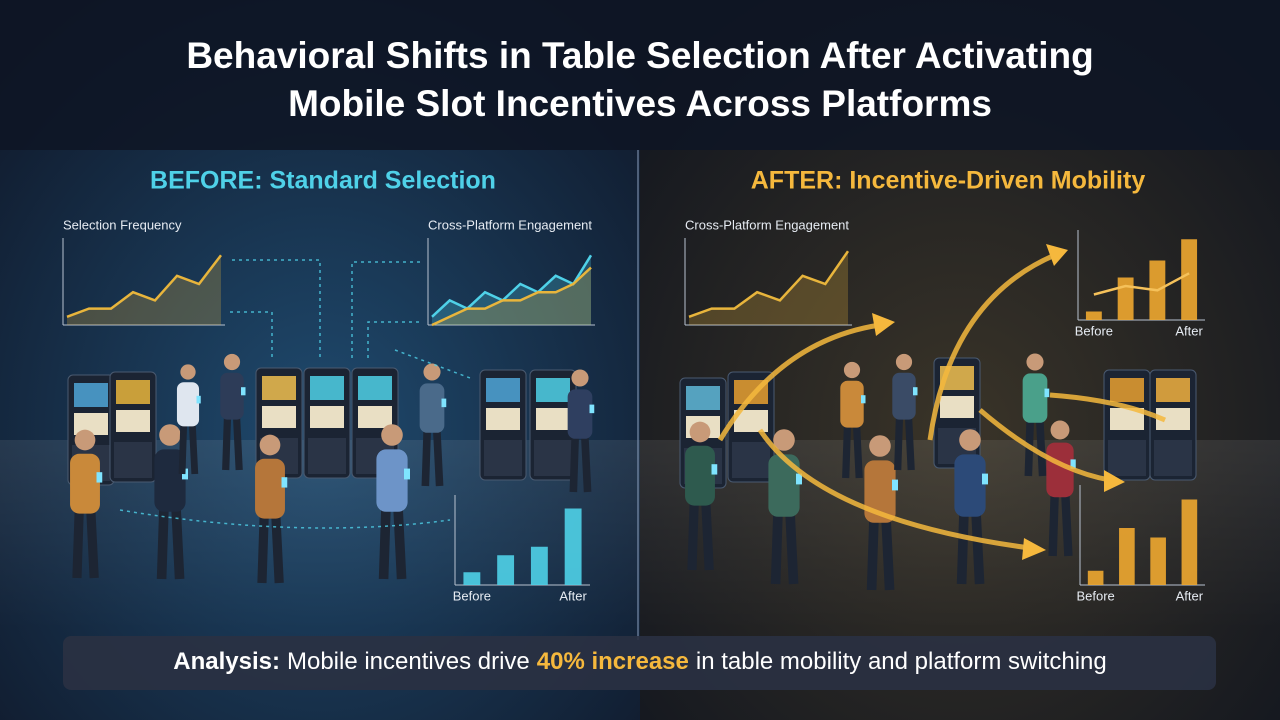 The image size is (1280, 720). Describe the element at coordinates (323, 181) in the screenshot. I see `before-heading: BEFORE: Standard Selection` at that location.